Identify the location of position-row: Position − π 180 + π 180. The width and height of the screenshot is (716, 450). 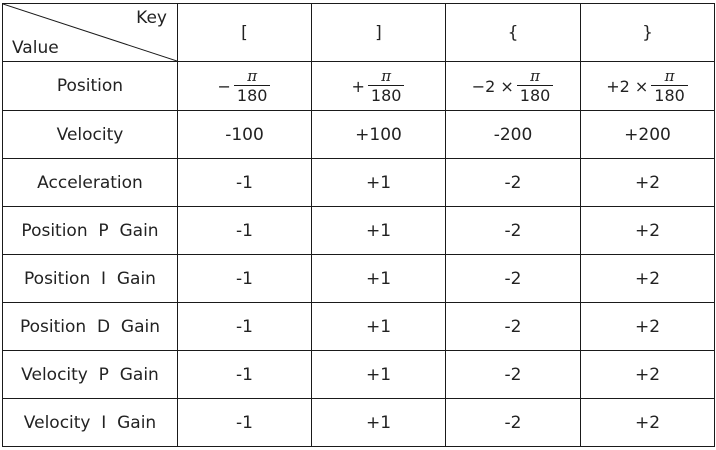
(358, 86).